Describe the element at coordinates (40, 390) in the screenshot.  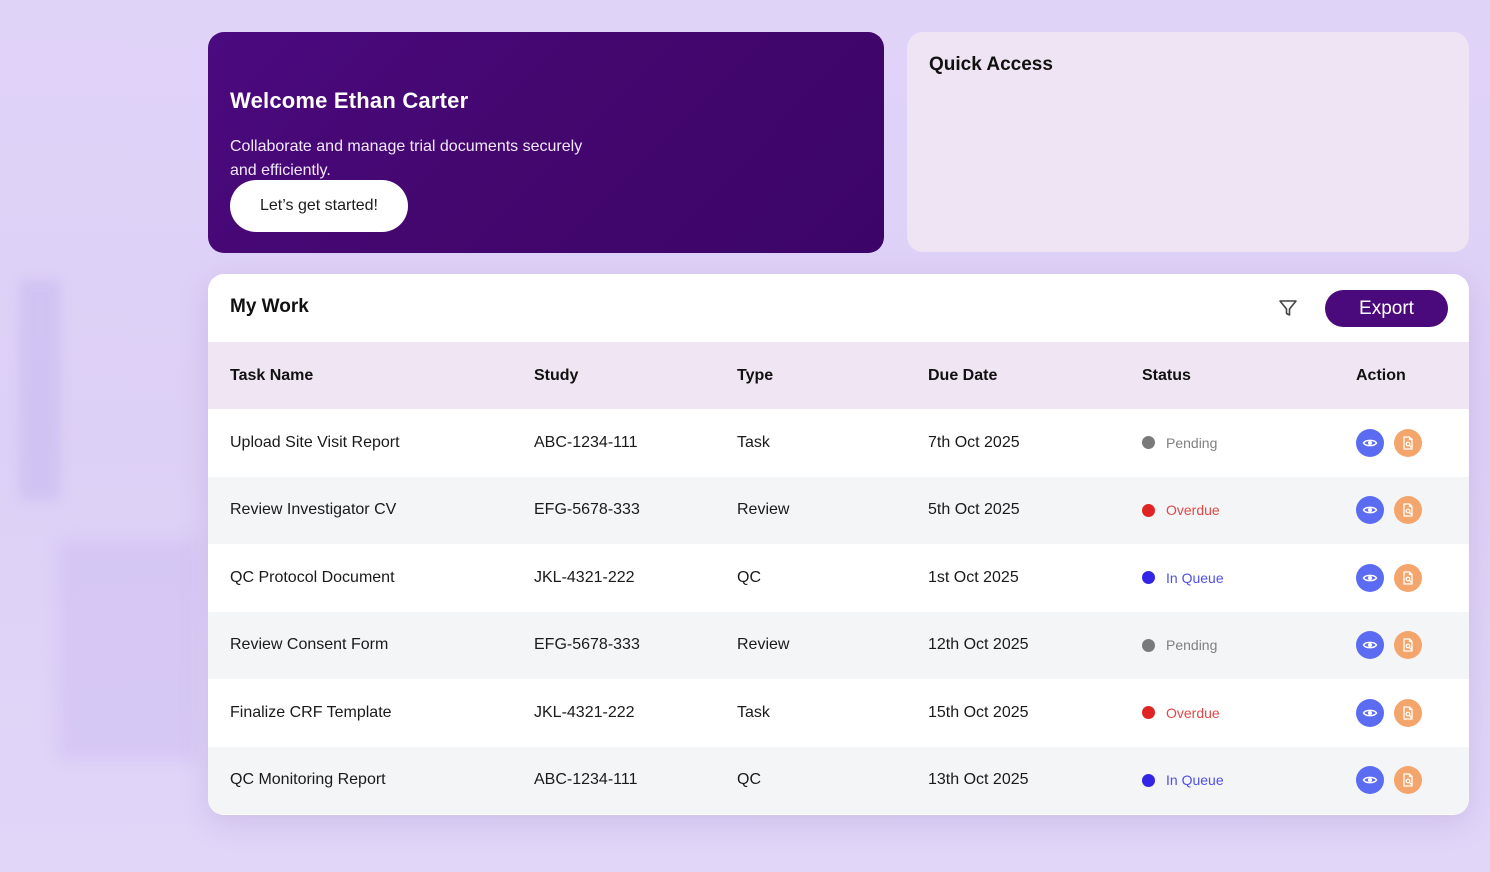
I see `background-blur` at that location.